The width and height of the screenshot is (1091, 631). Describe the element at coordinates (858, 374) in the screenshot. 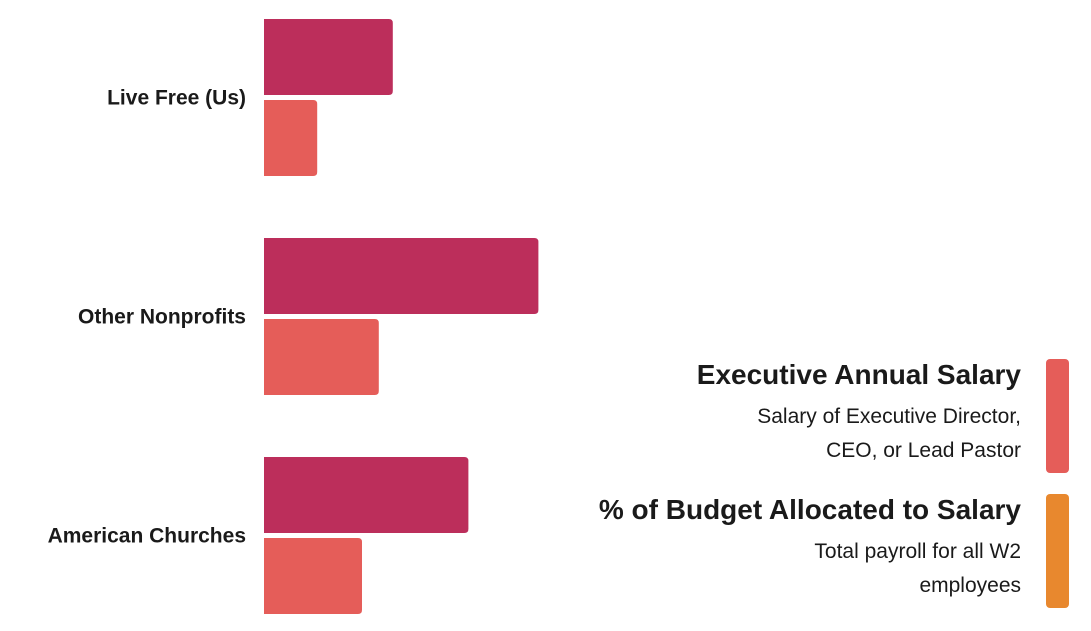

I see `legend-title-executive-salary: Executive Annual Salary` at that location.